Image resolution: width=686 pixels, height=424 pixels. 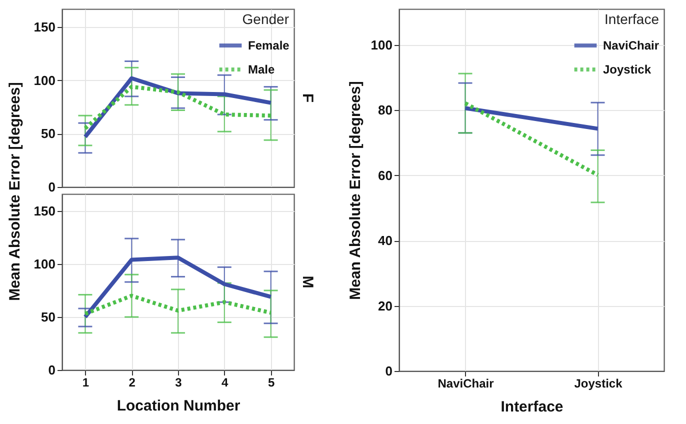 What do you see at coordinates (632, 19) in the screenshot?
I see `legend-title: Interface` at bounding box center [632, 19].